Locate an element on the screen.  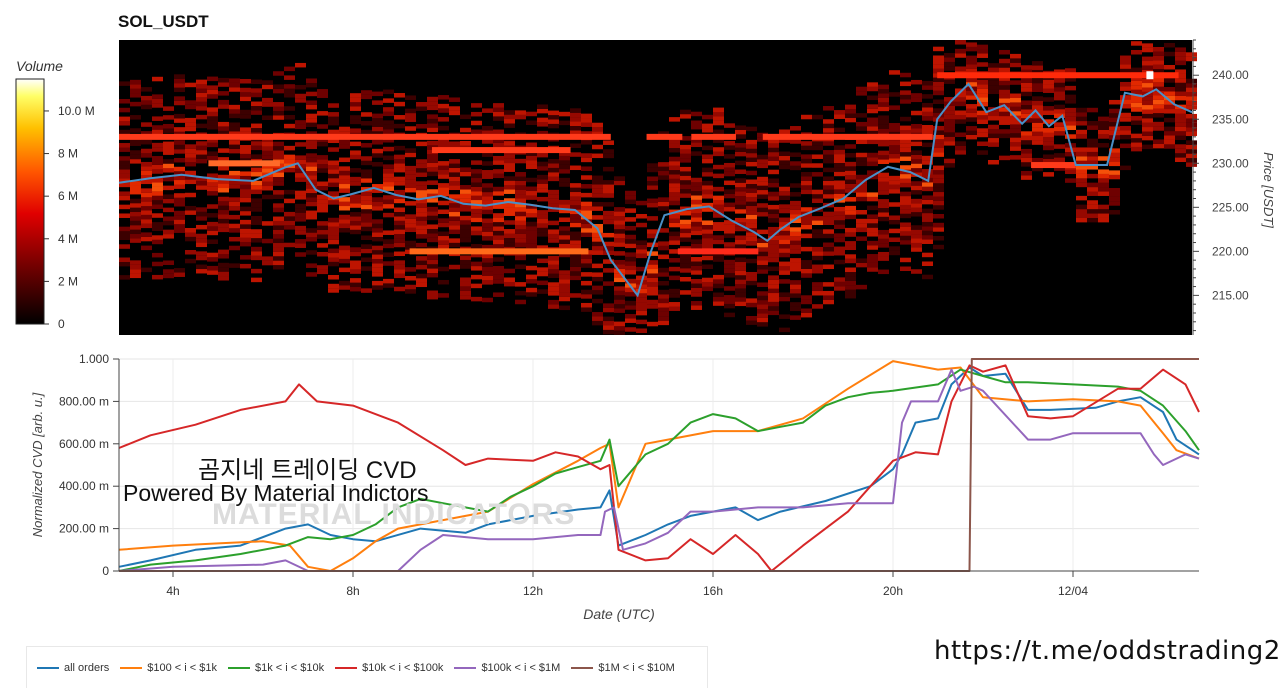
legend-item: $1k < i < $10k is located at coordinates (275, 668).